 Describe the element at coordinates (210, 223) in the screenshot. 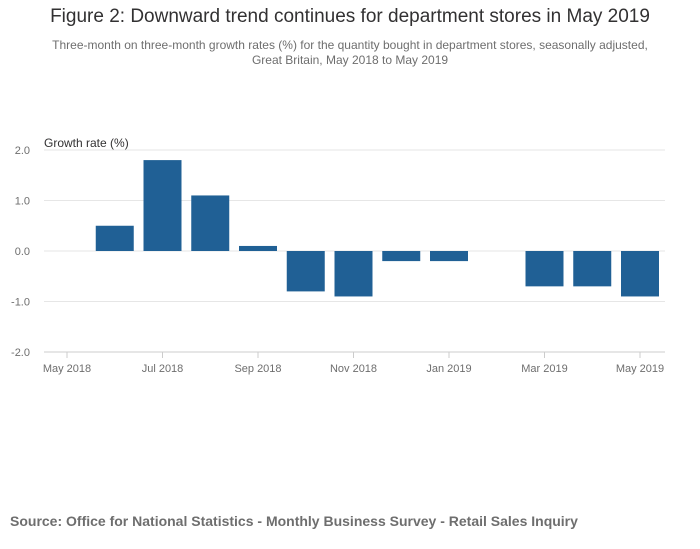

I see `bar-aug-2018` at that location.